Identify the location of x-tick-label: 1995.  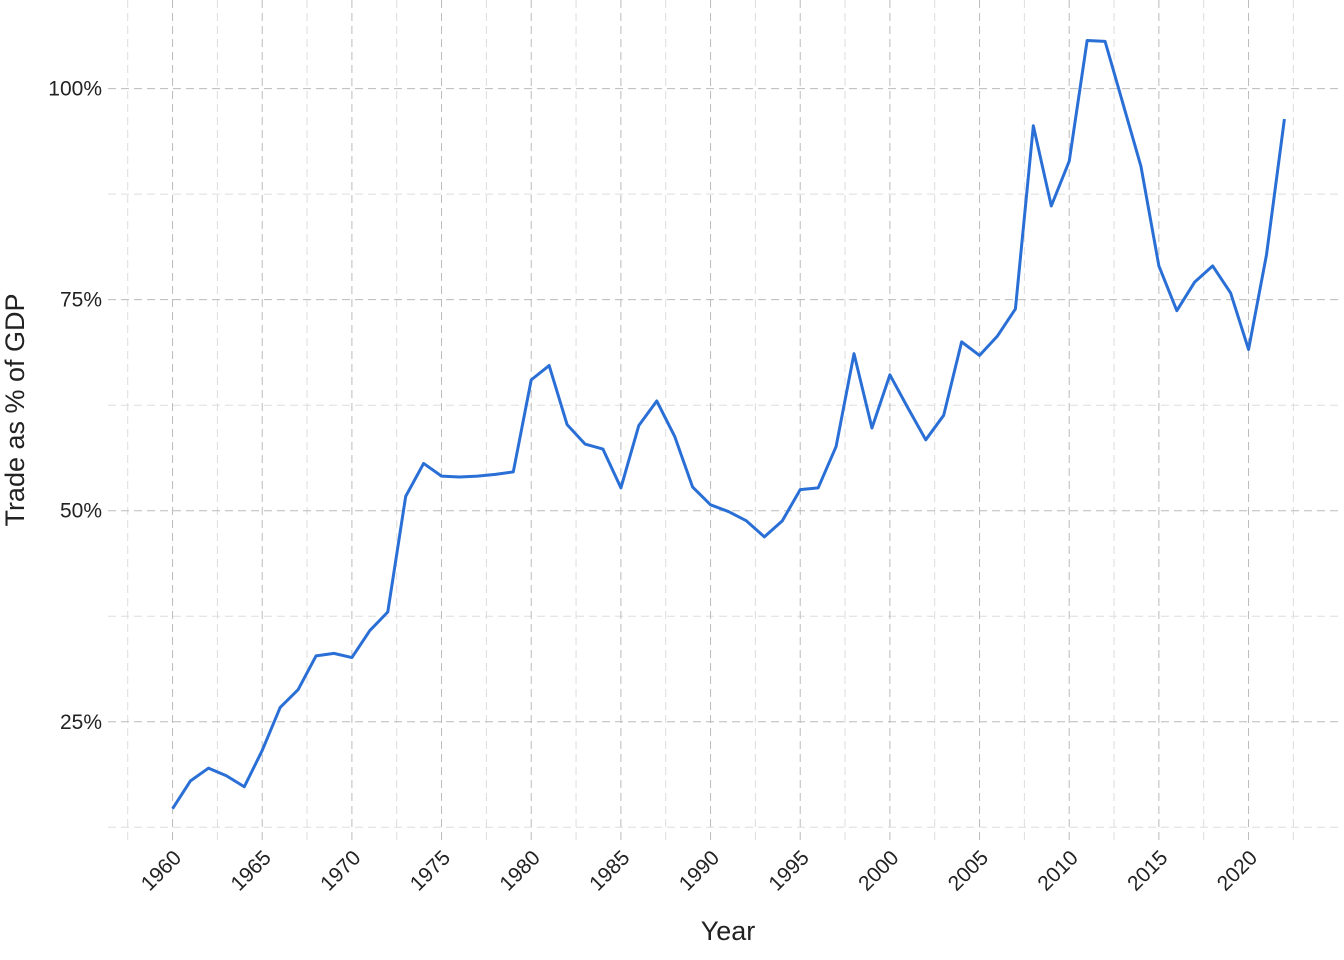
(788, 870).